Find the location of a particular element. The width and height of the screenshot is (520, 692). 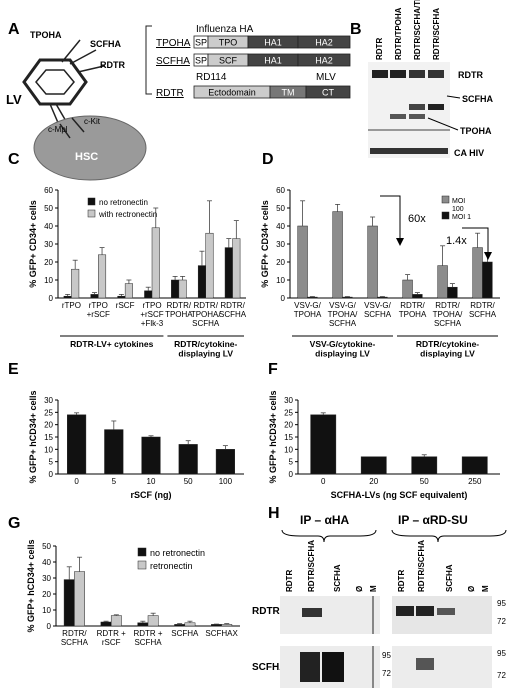

lane-label: M is located at coordinates (373, 588).